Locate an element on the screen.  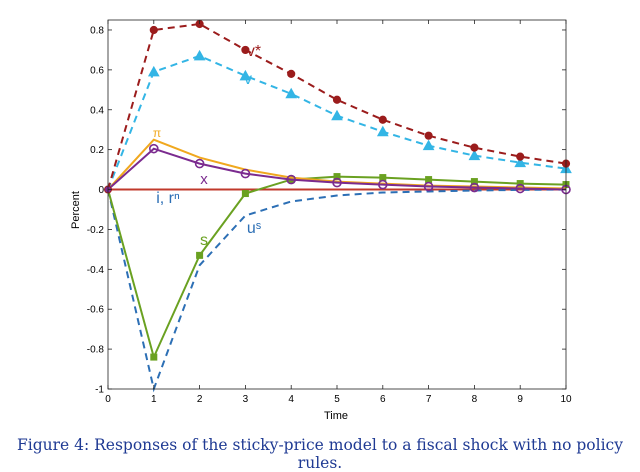
y-tick-label: 0.6 is located at coordinates (97, 70).